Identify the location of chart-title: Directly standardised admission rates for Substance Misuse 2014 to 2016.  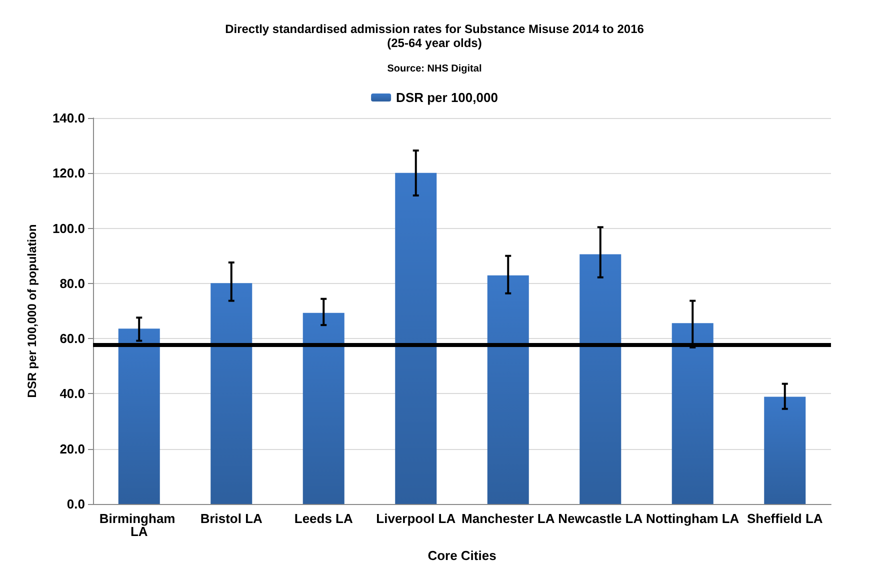
(434, 29).